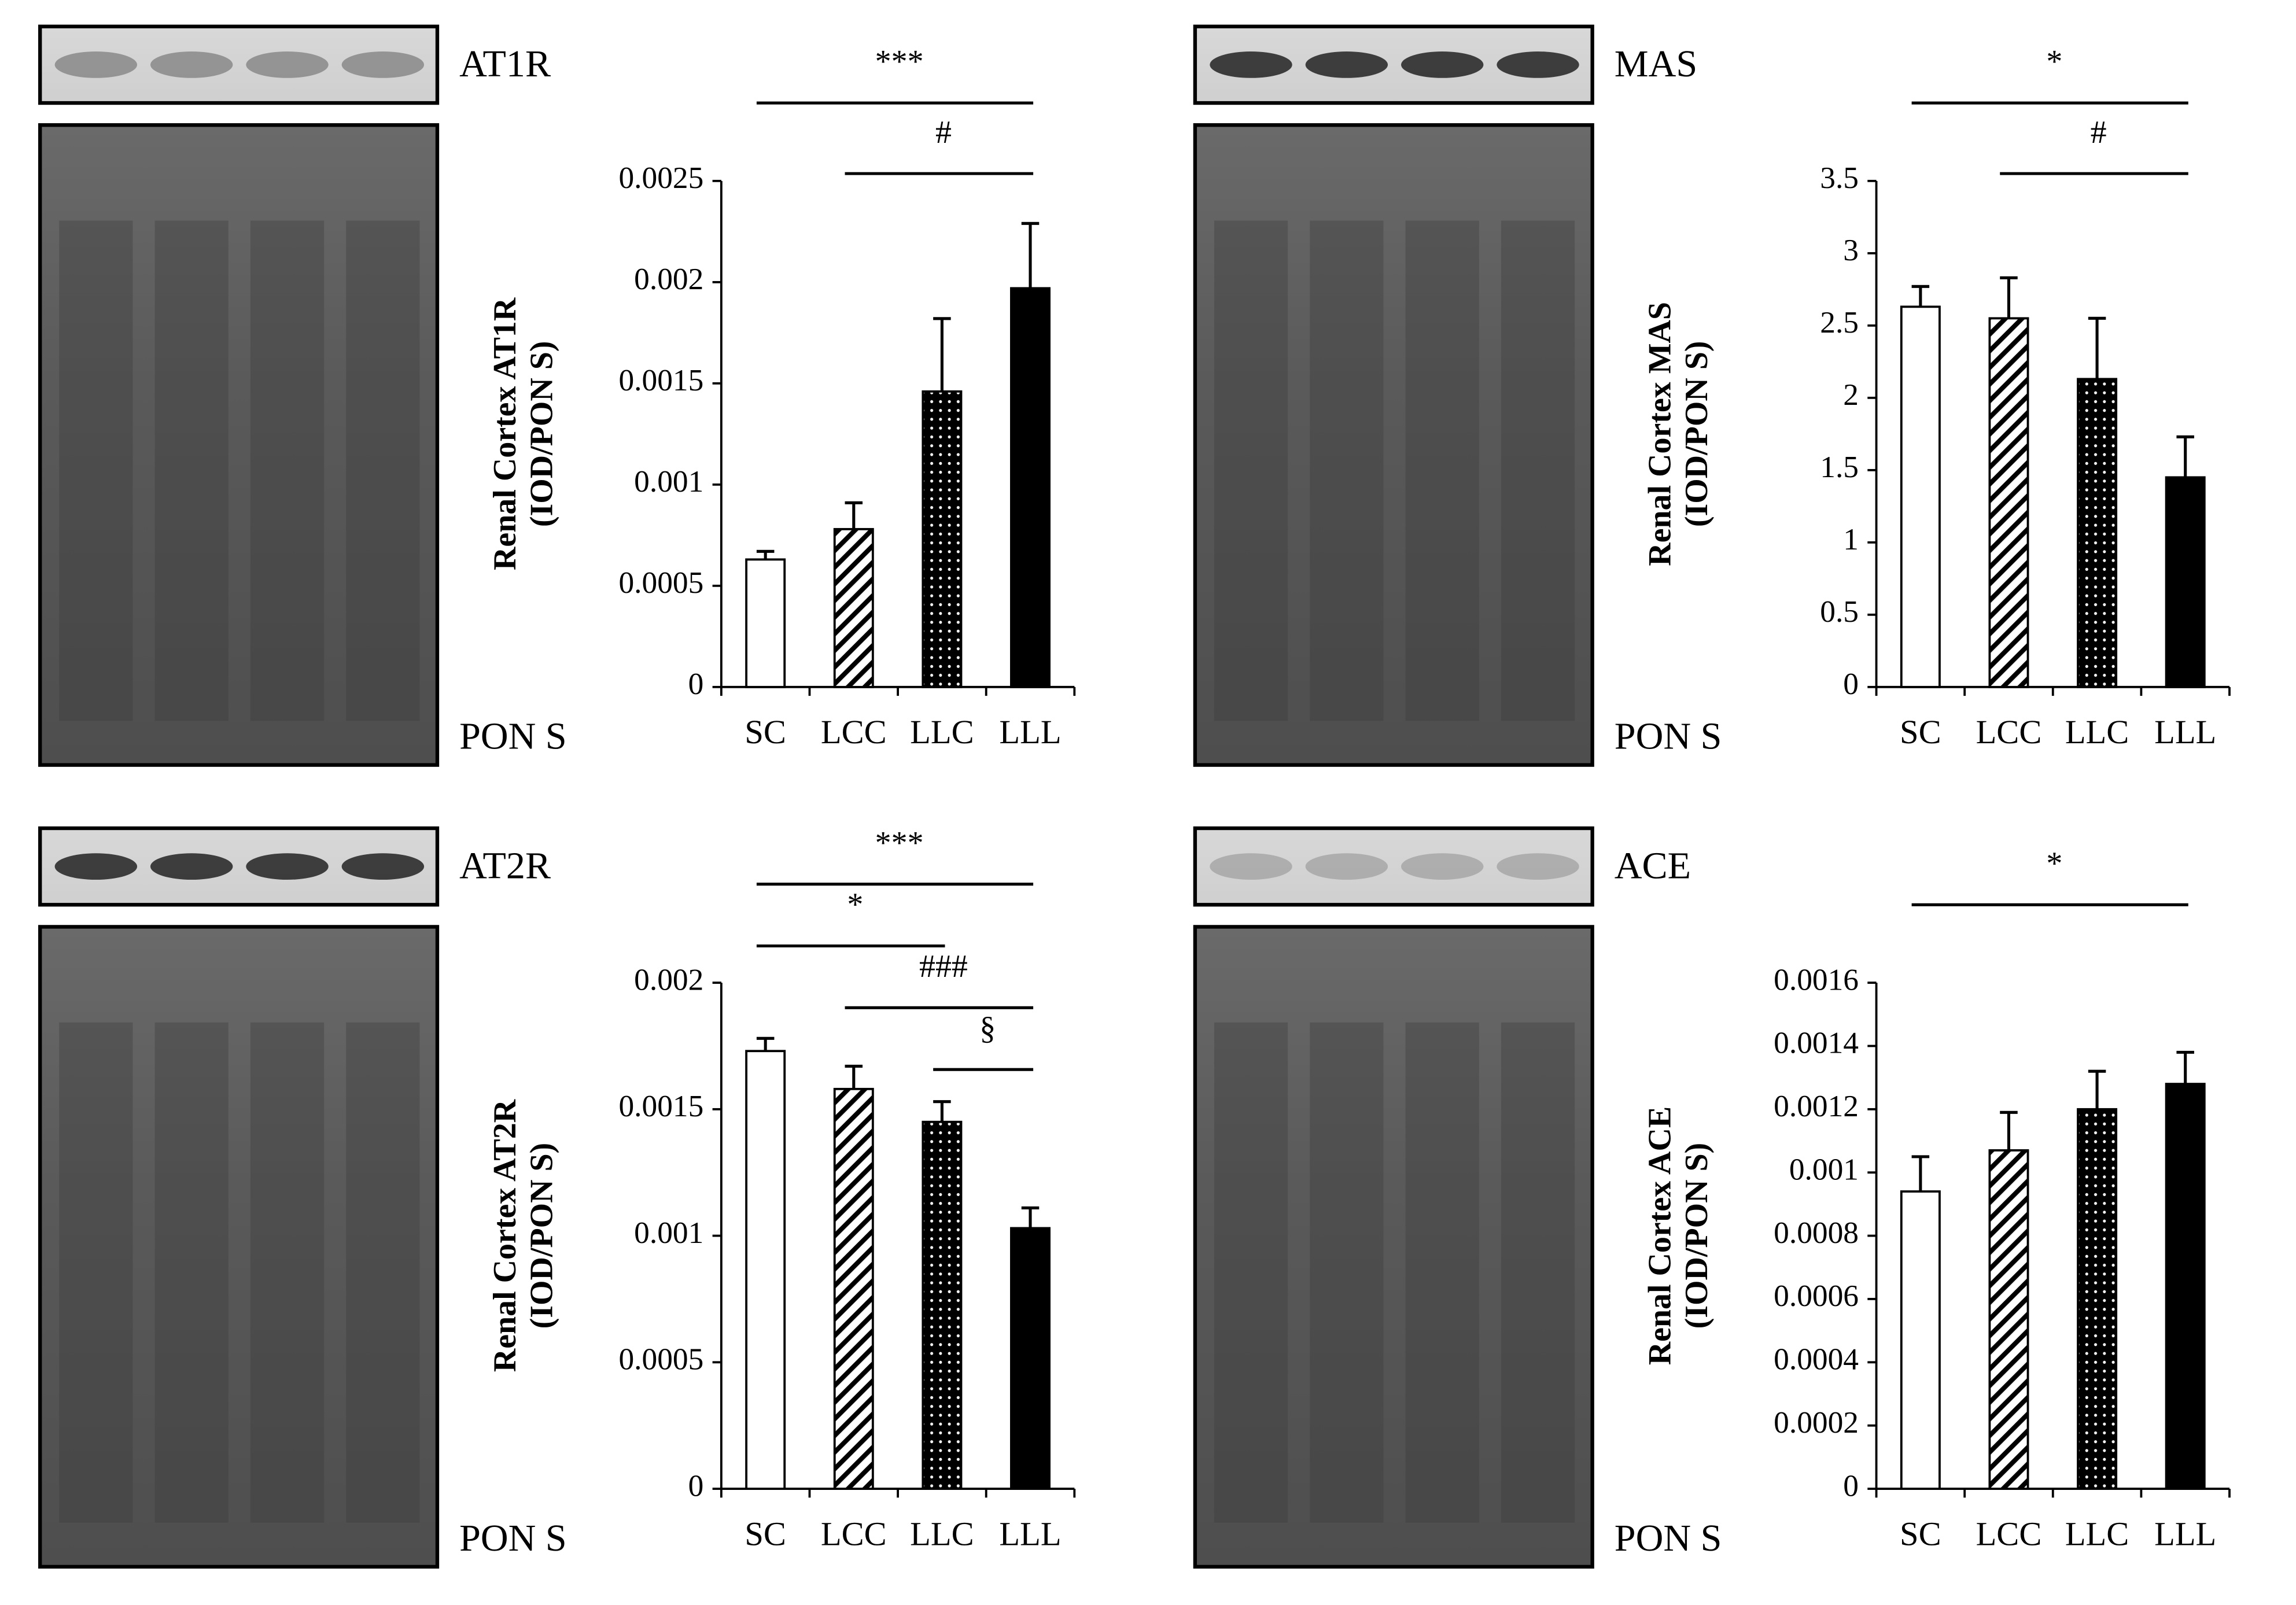  Describe the element at coordinates (1816, 1232) in the screenshot. I see `y-tick-label: 0.0008` at that location.